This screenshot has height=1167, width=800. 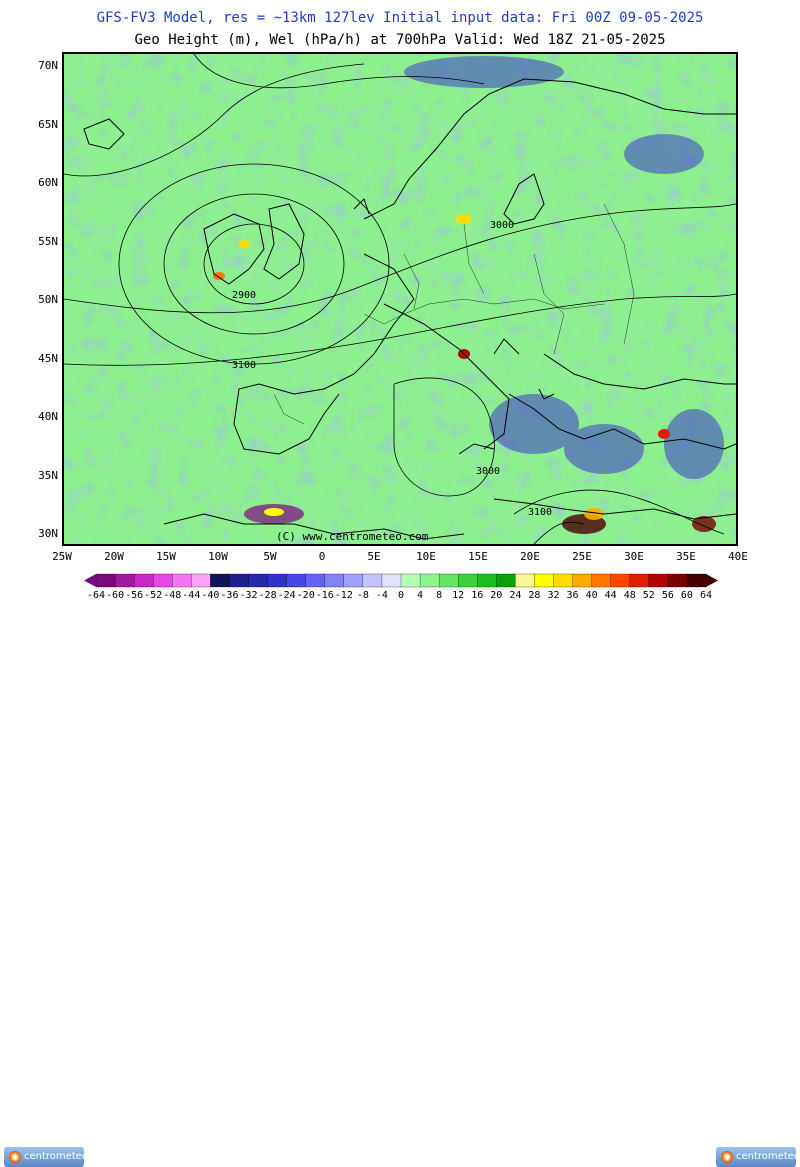 I want to click on contour-label-3000-south: 3000, so click(x=488, y=471).